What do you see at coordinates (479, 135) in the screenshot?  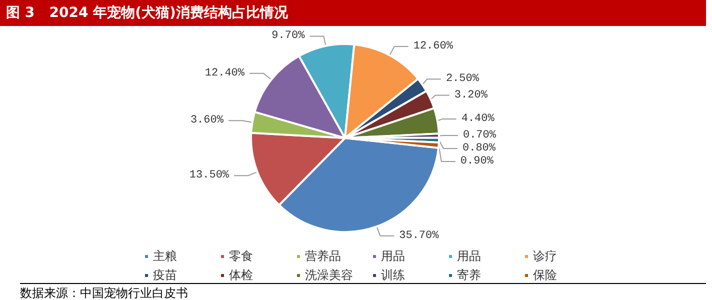 I see `data-label: 0.70%` at bounding box center [479, 135].